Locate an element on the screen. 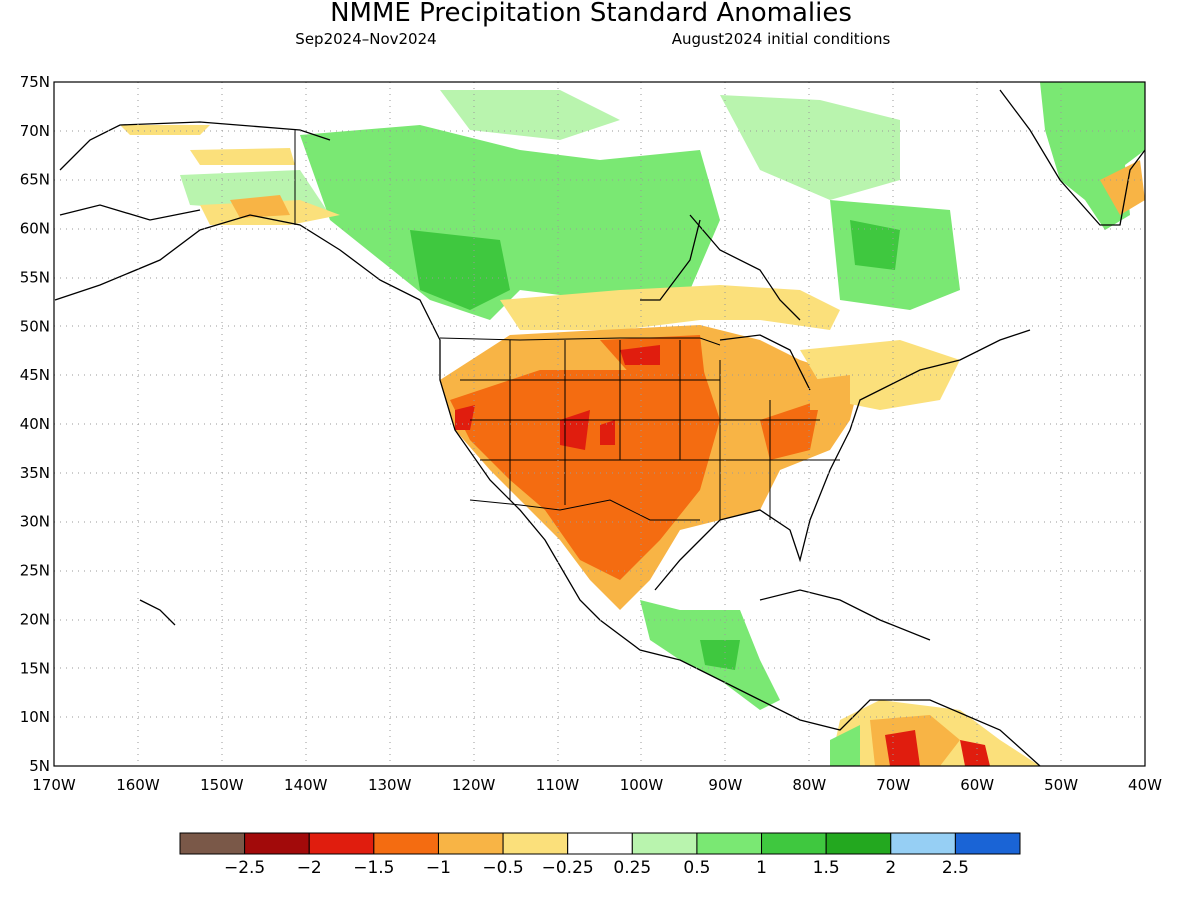  colorbar-tick-label: −2.5 is located at coordinates (244, 868).